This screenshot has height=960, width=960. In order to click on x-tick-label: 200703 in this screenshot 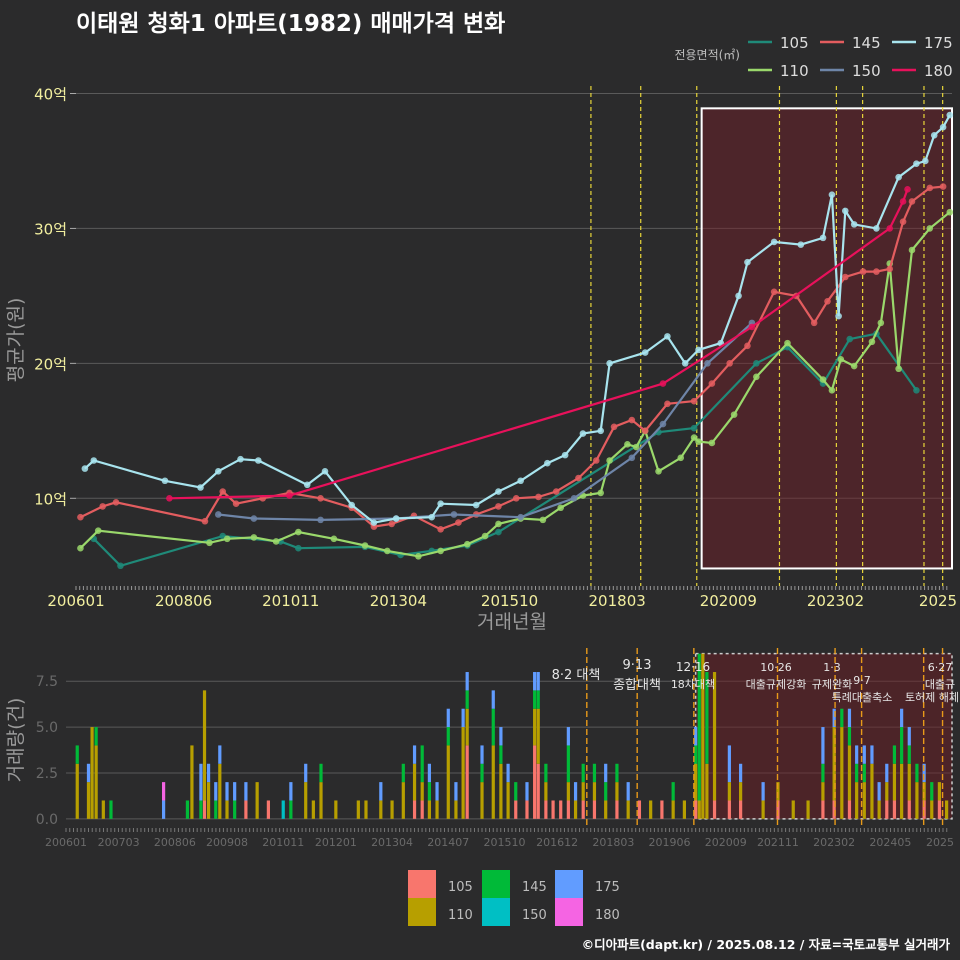, I will do `click(119, 842)`.